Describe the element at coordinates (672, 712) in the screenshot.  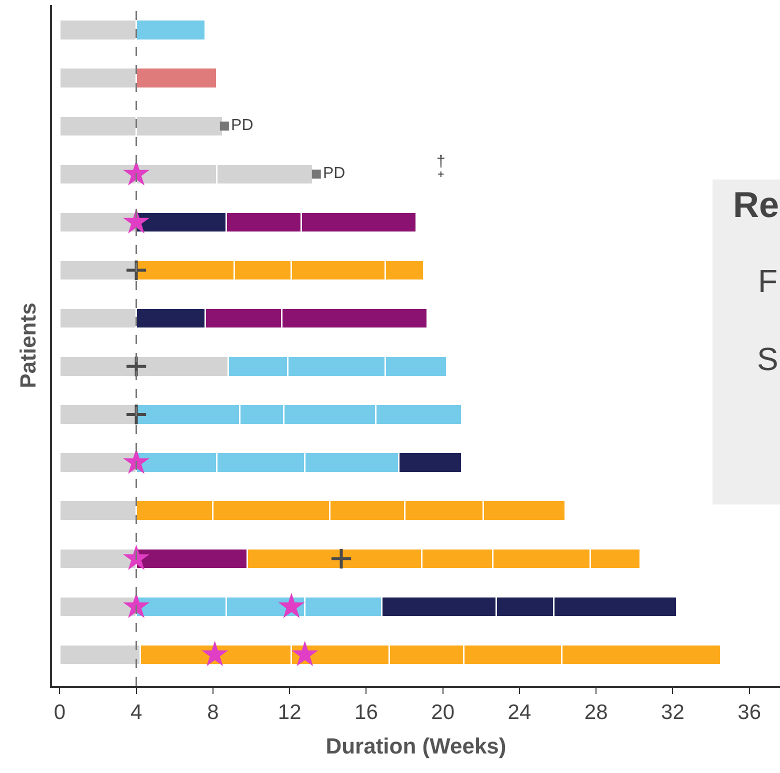
I see `x-tick-label: 32` at that location.